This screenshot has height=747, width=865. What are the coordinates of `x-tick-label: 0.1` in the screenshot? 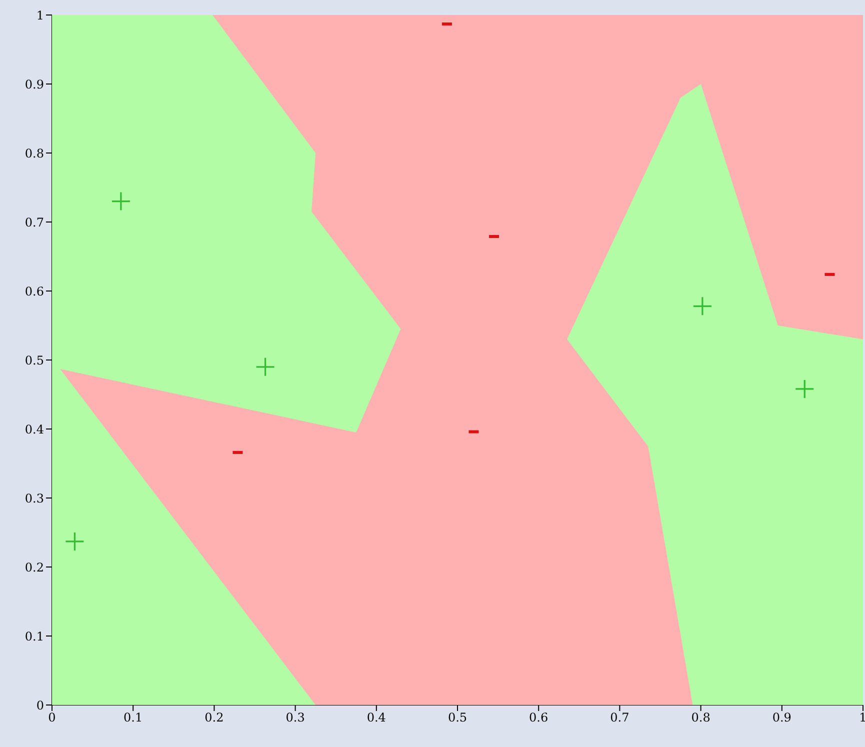 It's located at (133, 717).